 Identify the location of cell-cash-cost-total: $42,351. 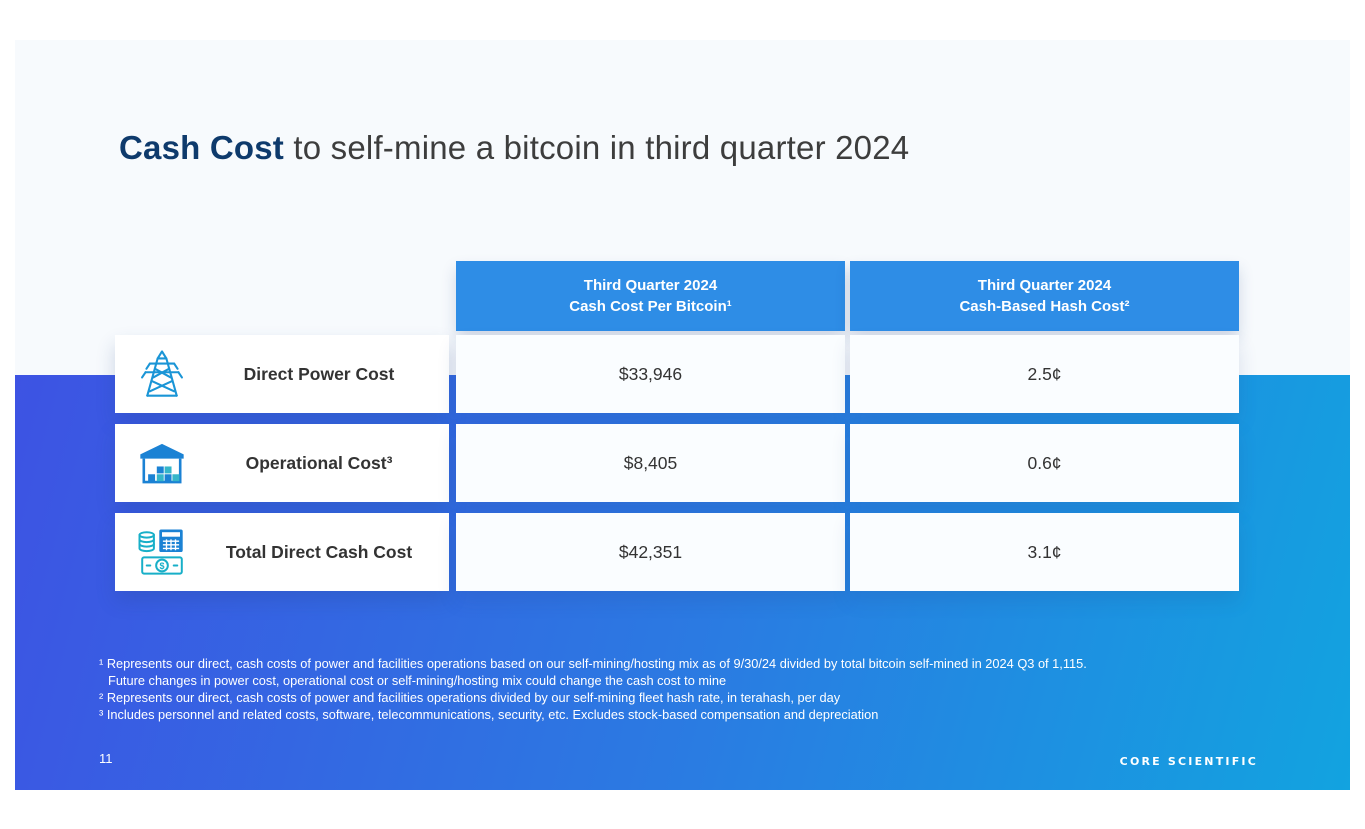
(650, 552).